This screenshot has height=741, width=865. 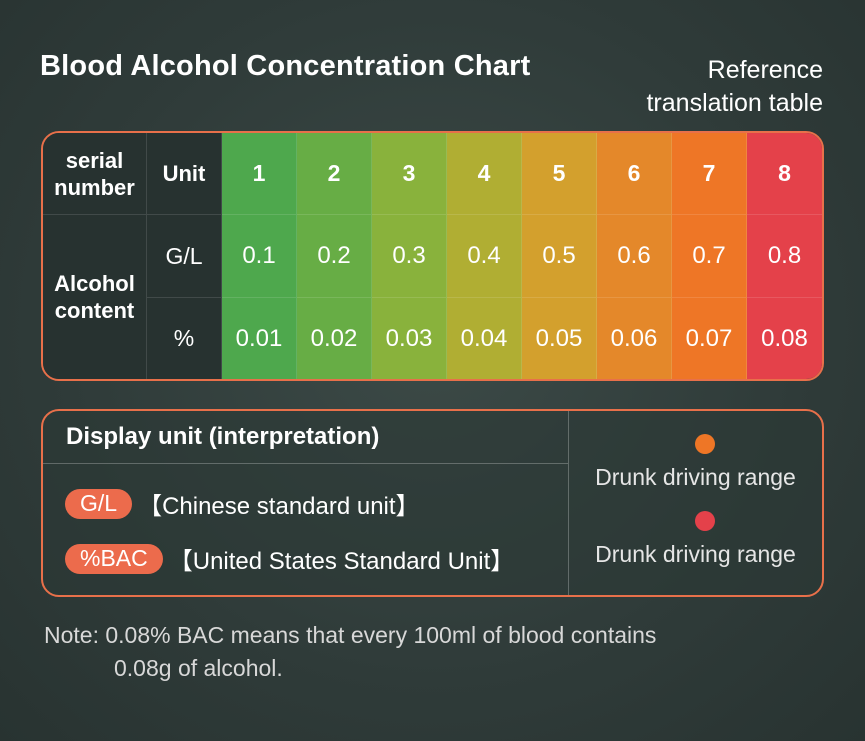 I want to click on column-header: 6, so click(x=634, y=174).